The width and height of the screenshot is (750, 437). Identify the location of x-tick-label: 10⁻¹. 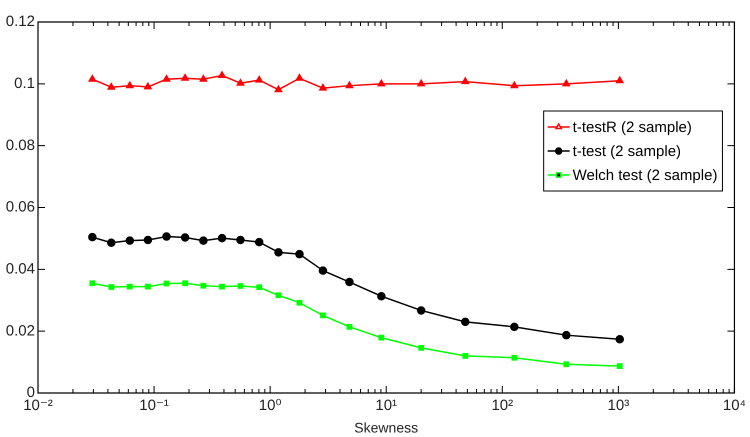
(154, 405).